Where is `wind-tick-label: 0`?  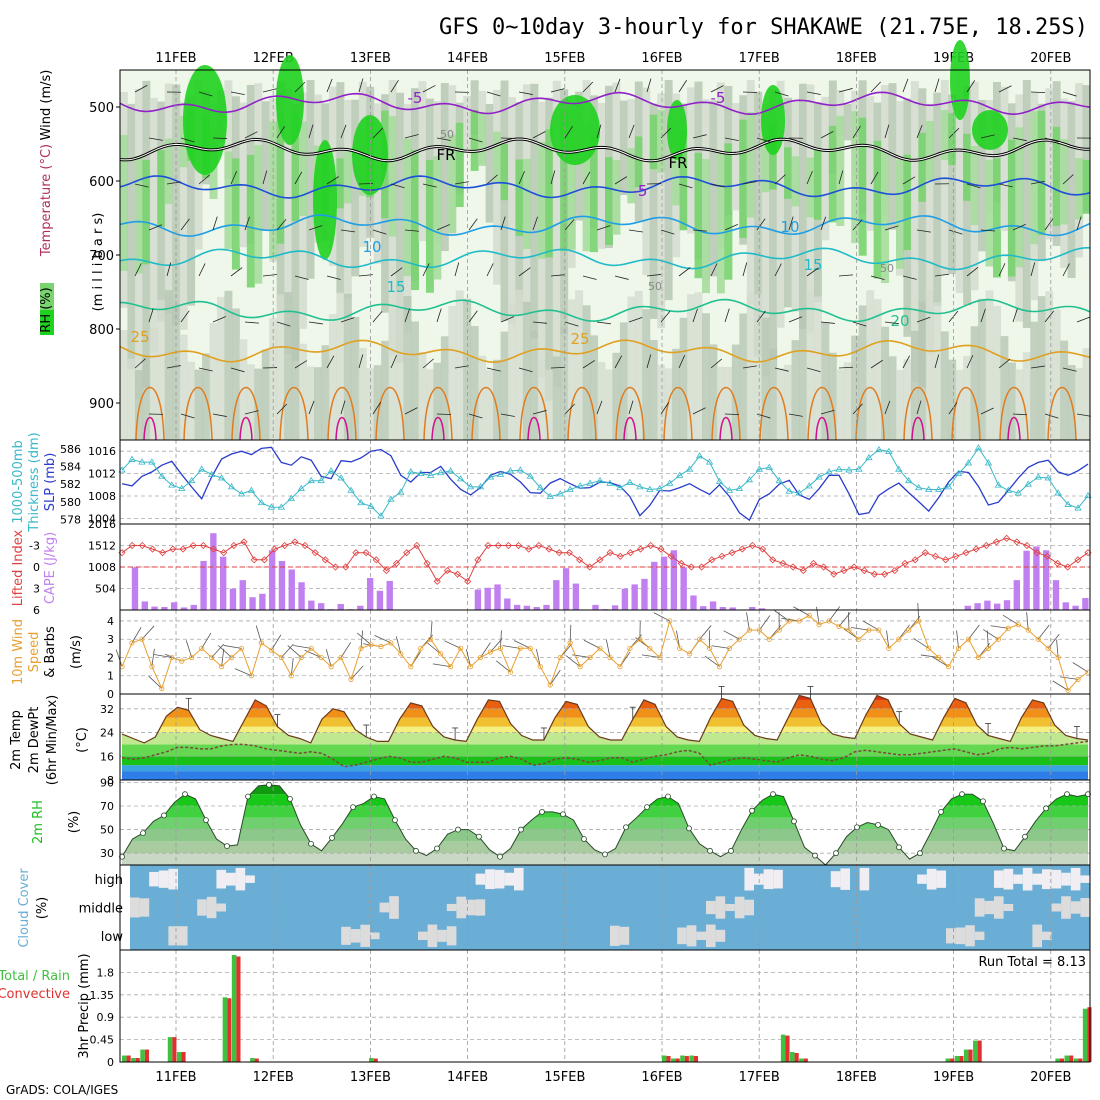 wind-tick-label: 0 is located at coordinates (110, 694).